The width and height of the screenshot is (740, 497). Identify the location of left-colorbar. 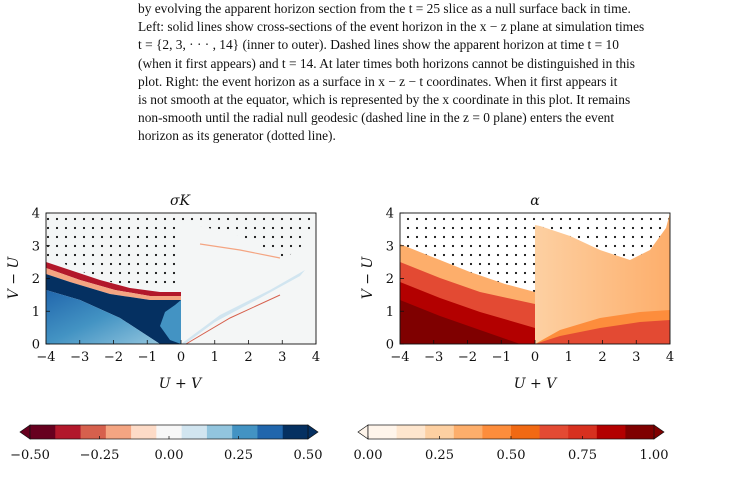
(169, 432).